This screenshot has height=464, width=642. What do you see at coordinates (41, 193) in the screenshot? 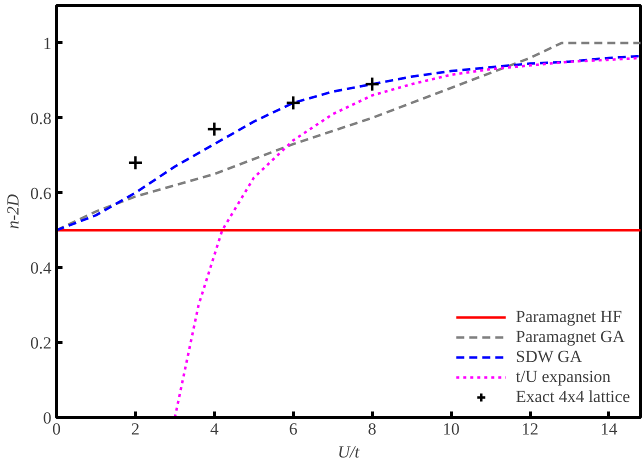
I see `y-tick-label: 0.6` at bounding box center [41, 193].